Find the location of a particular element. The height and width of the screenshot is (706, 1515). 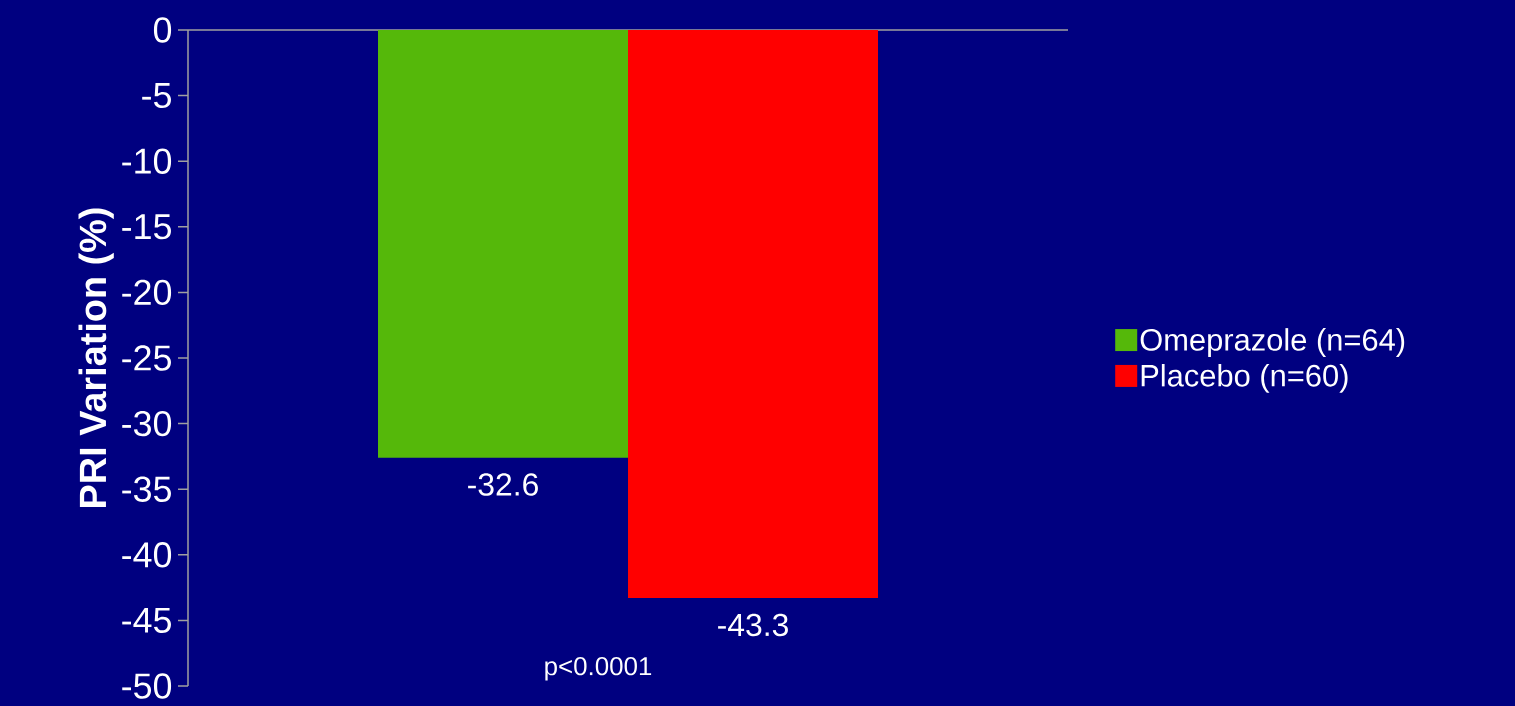

y-tick-label: 0 is located at coordinates (162, 30).